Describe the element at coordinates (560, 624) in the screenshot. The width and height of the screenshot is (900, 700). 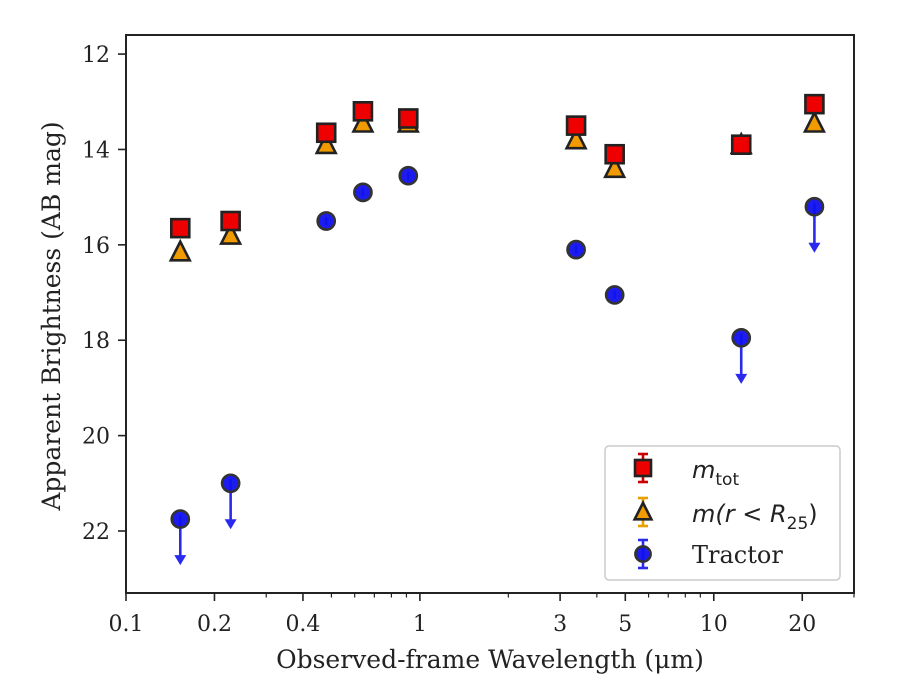
I see `x-tick-label: 3` at that location.